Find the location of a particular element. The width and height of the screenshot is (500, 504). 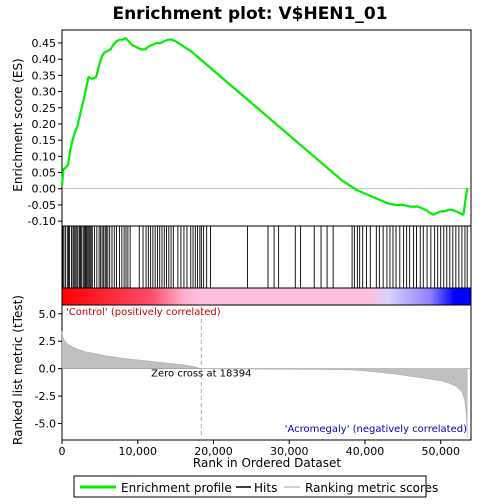

negative-correlation-label: 'Acromegaly' (negatively correlated) is located at coordinates (376, 429).